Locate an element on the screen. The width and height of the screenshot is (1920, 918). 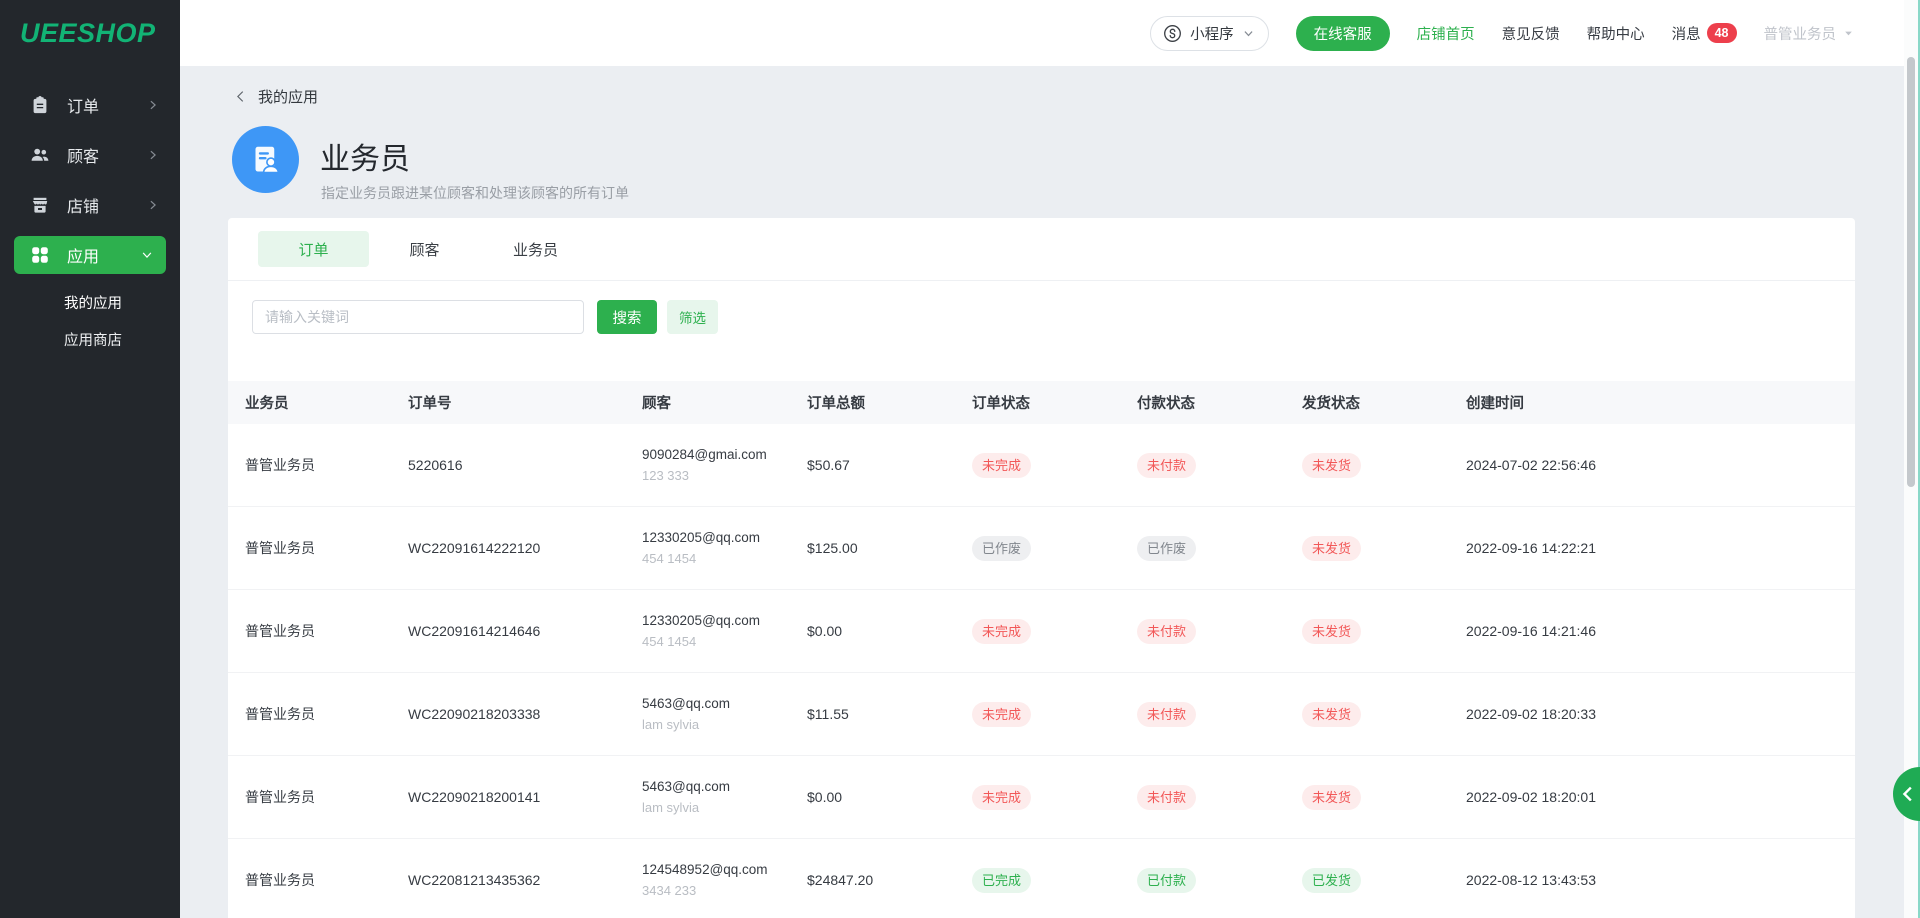
sidebar-item-apps: 应用 is located at coordinates (90, 255).